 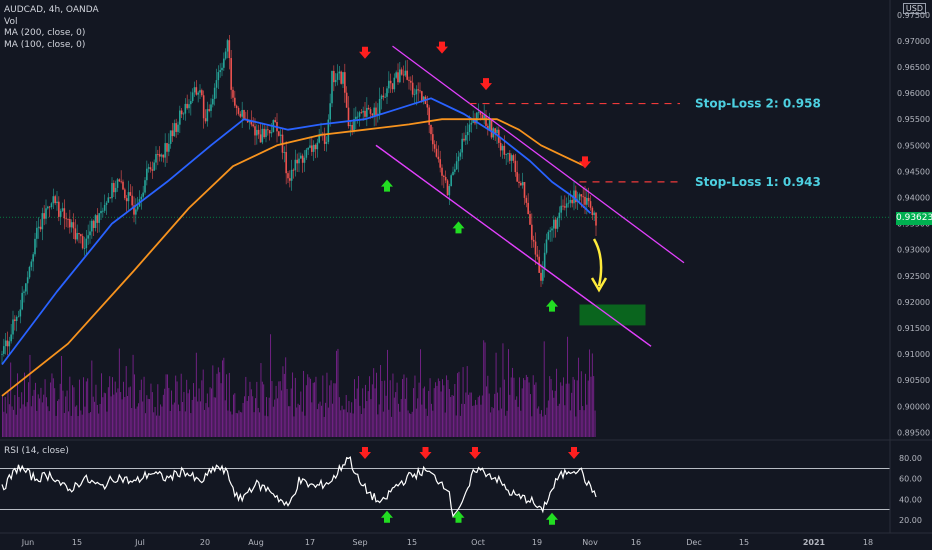 What do you see at coordinates (45, 44) in the screenshot?
I see `ma100-label: MA (100, close, 0)` at bounding box center [45, 44].